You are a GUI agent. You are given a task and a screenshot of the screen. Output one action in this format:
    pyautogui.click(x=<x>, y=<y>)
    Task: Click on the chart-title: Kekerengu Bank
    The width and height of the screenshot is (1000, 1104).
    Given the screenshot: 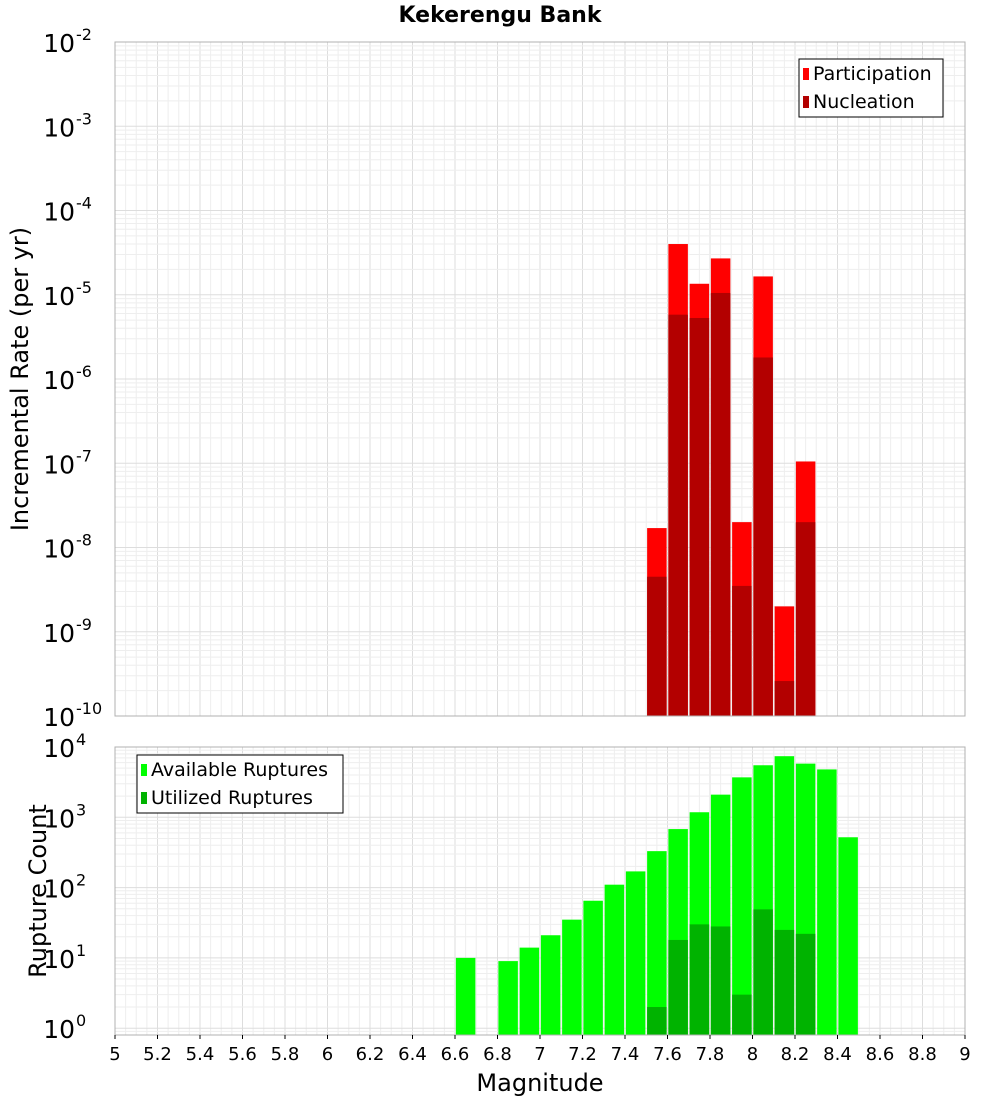 What is the action you would take?
    pyautogui.click(x=501, y=15)
    